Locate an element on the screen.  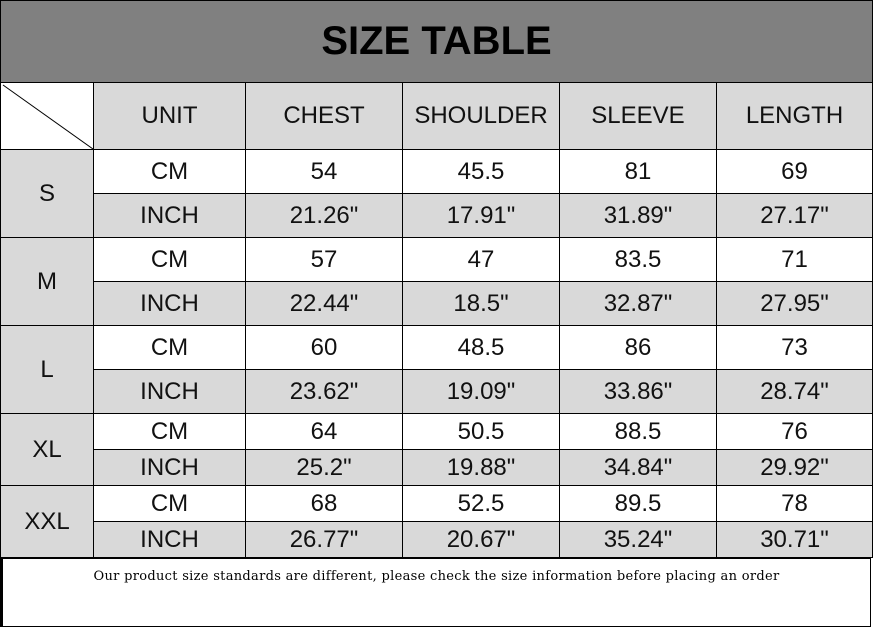
value-cell: 21.26" is located at coordinates (324, 215).